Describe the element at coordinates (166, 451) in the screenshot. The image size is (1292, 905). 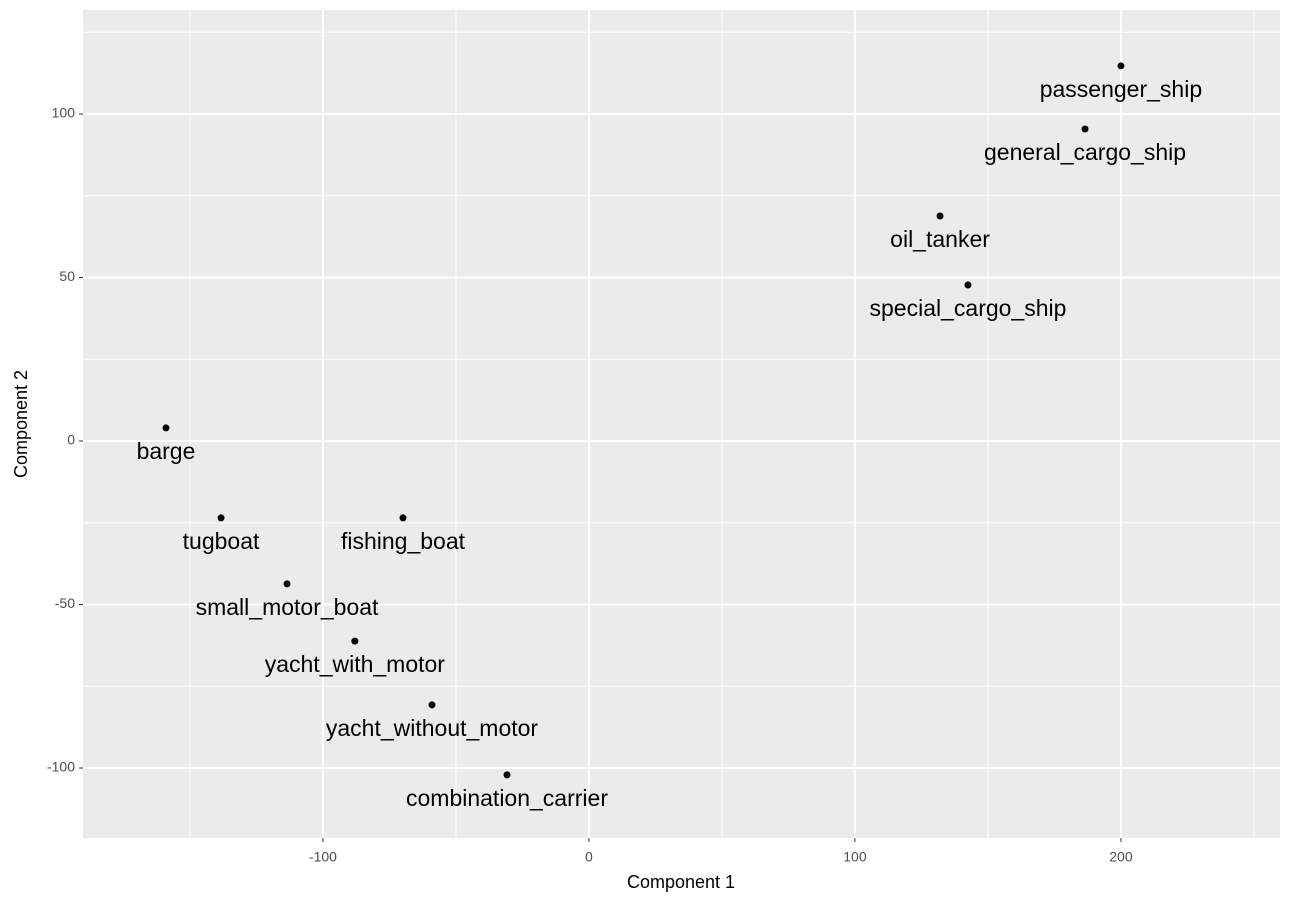
I see `point-label: barge` at that location.